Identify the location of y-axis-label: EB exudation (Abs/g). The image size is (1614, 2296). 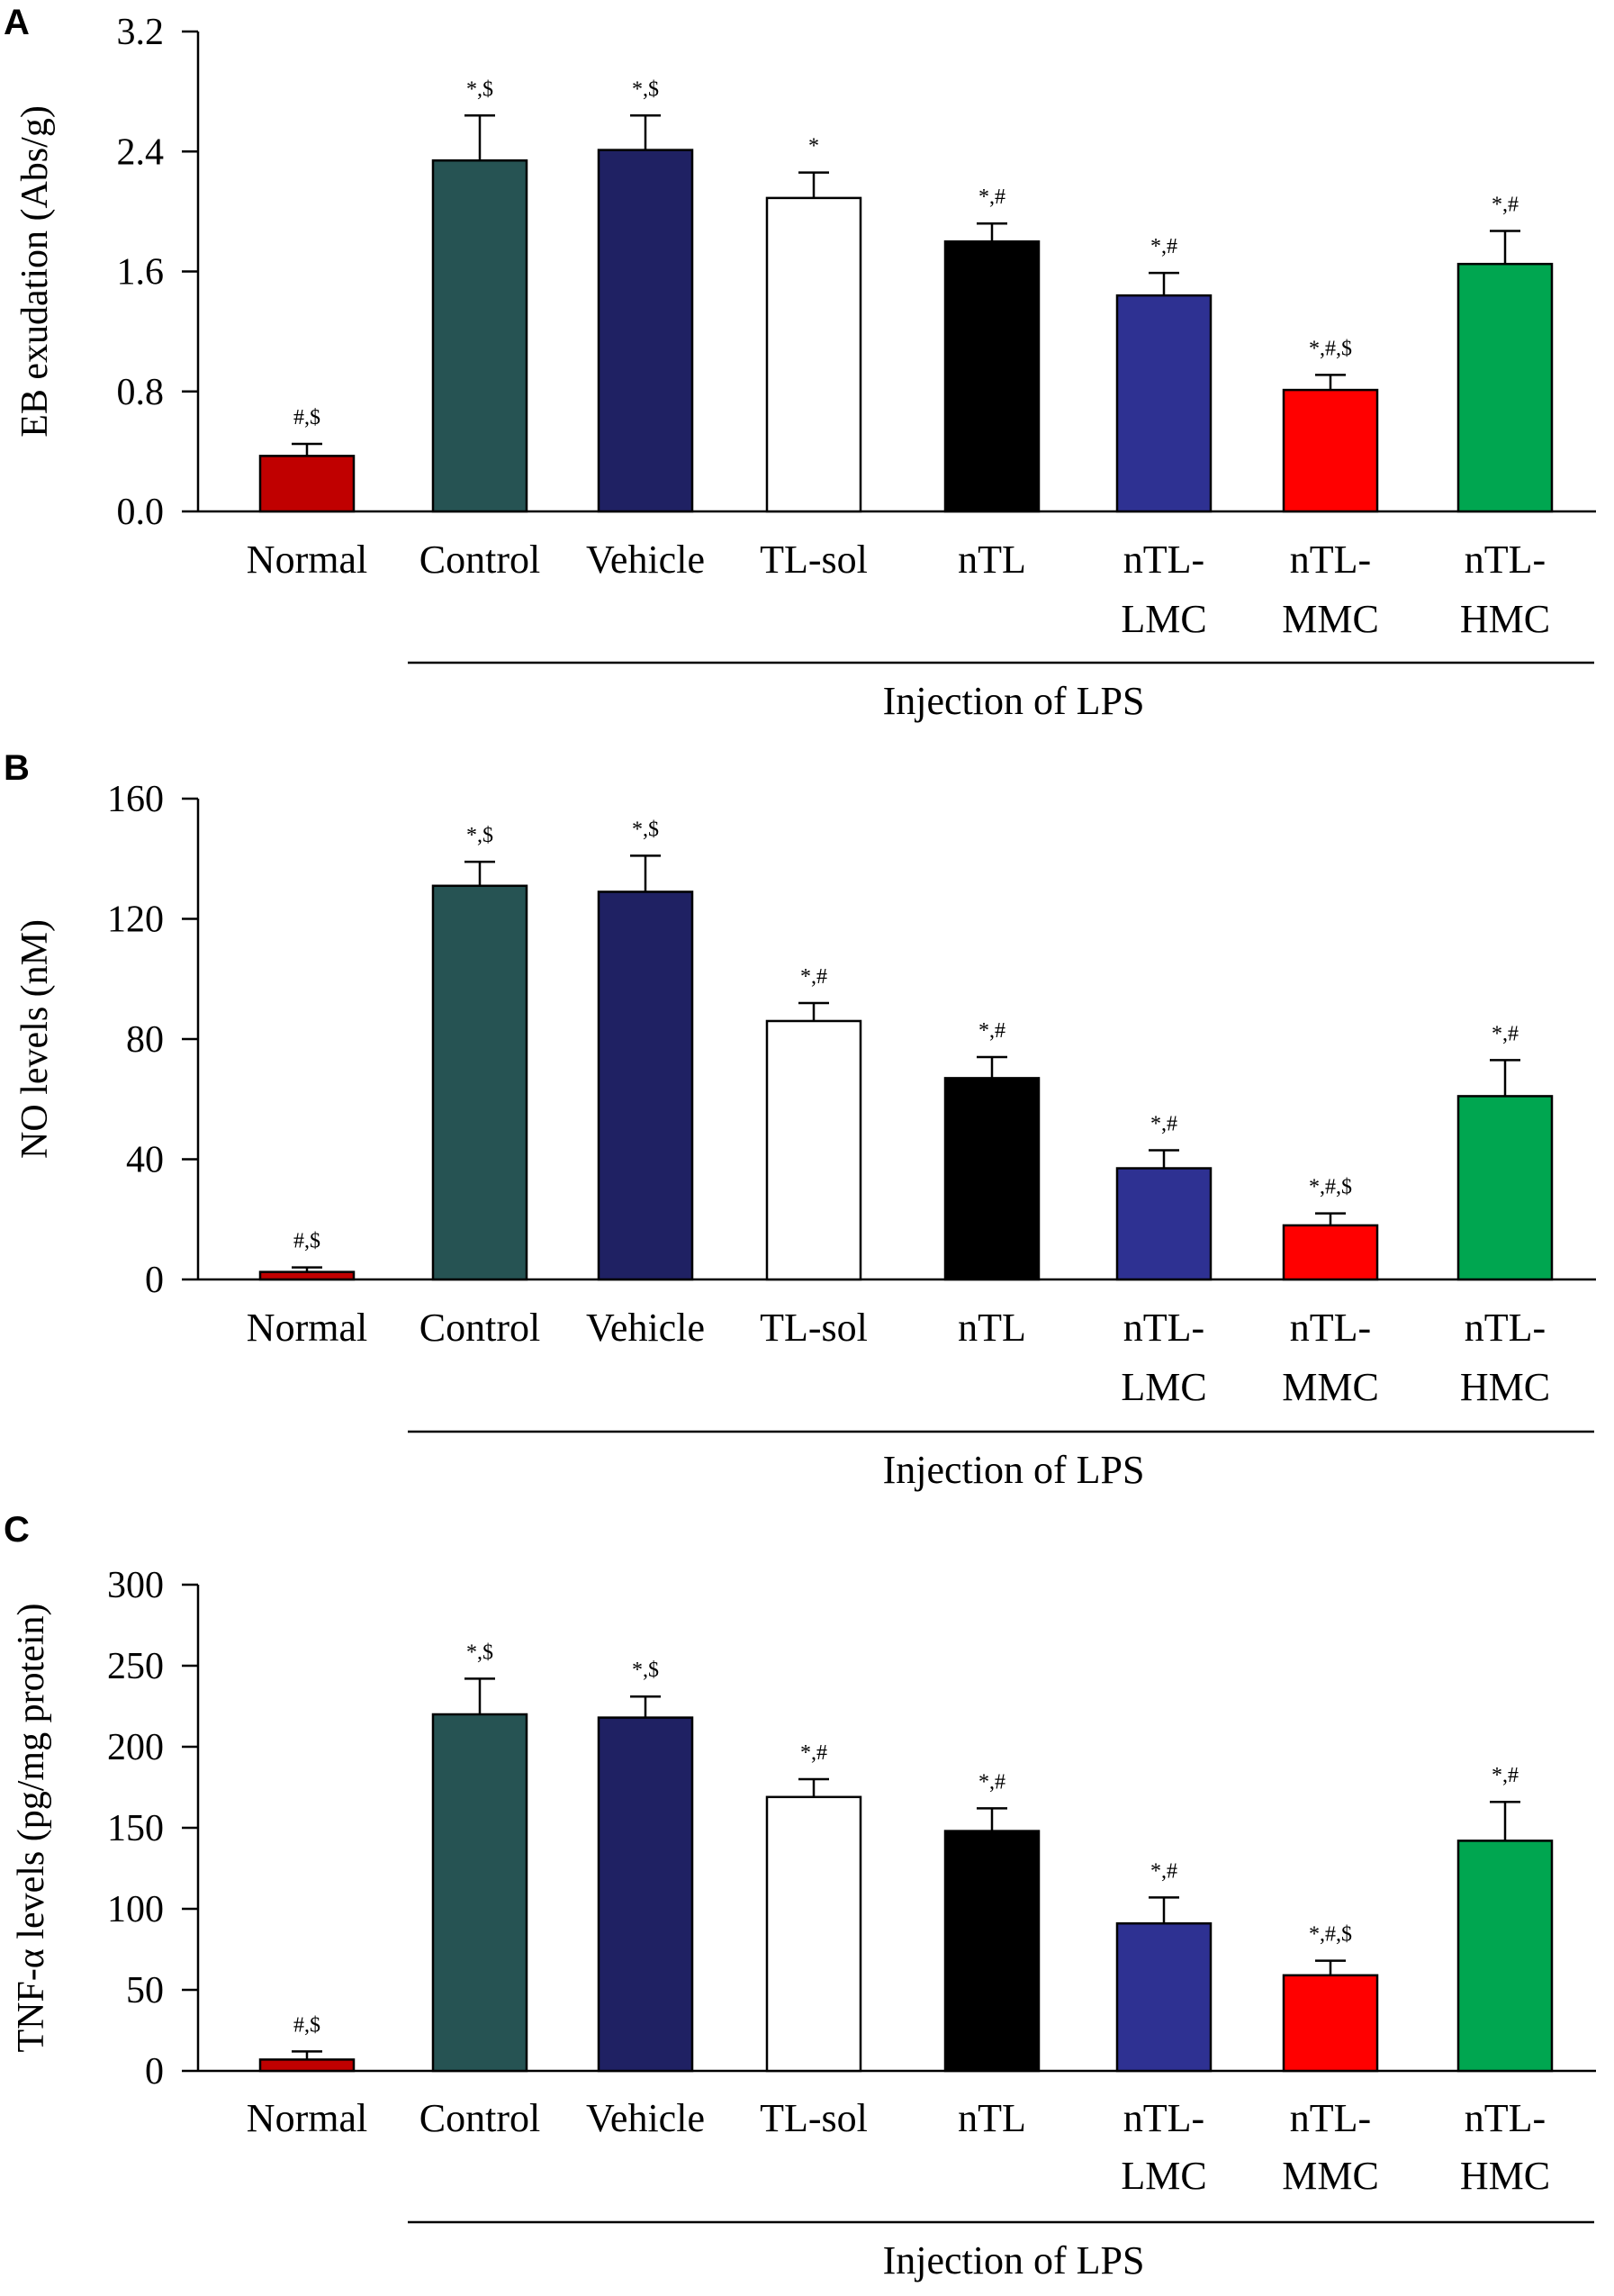
(35, 272).